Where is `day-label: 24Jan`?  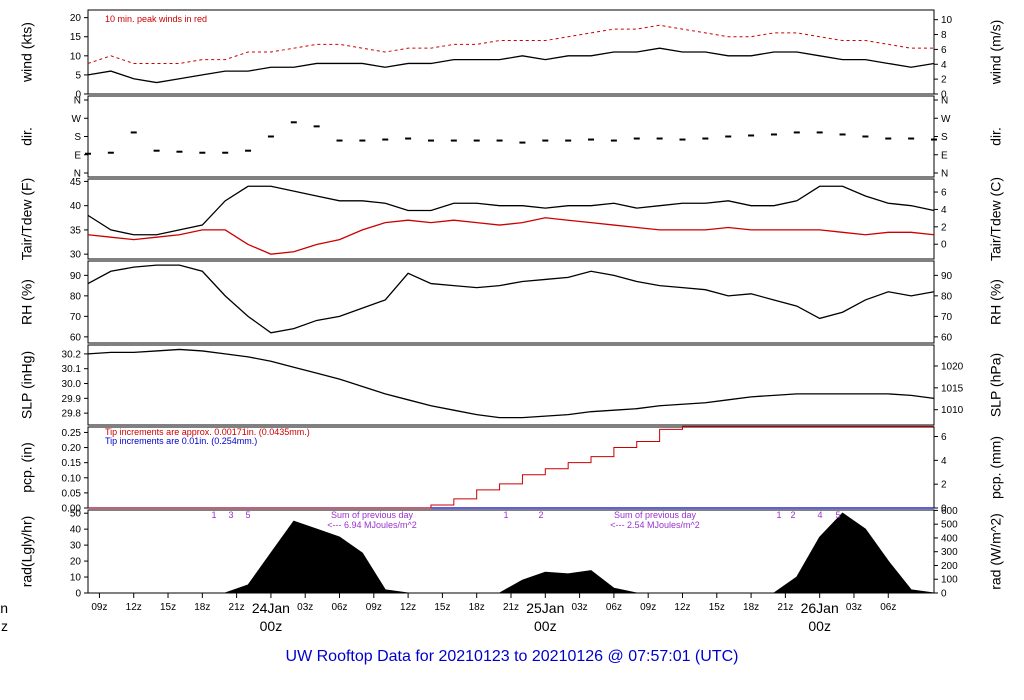 day-label: 24Jan is located at coordinates (271, 608).